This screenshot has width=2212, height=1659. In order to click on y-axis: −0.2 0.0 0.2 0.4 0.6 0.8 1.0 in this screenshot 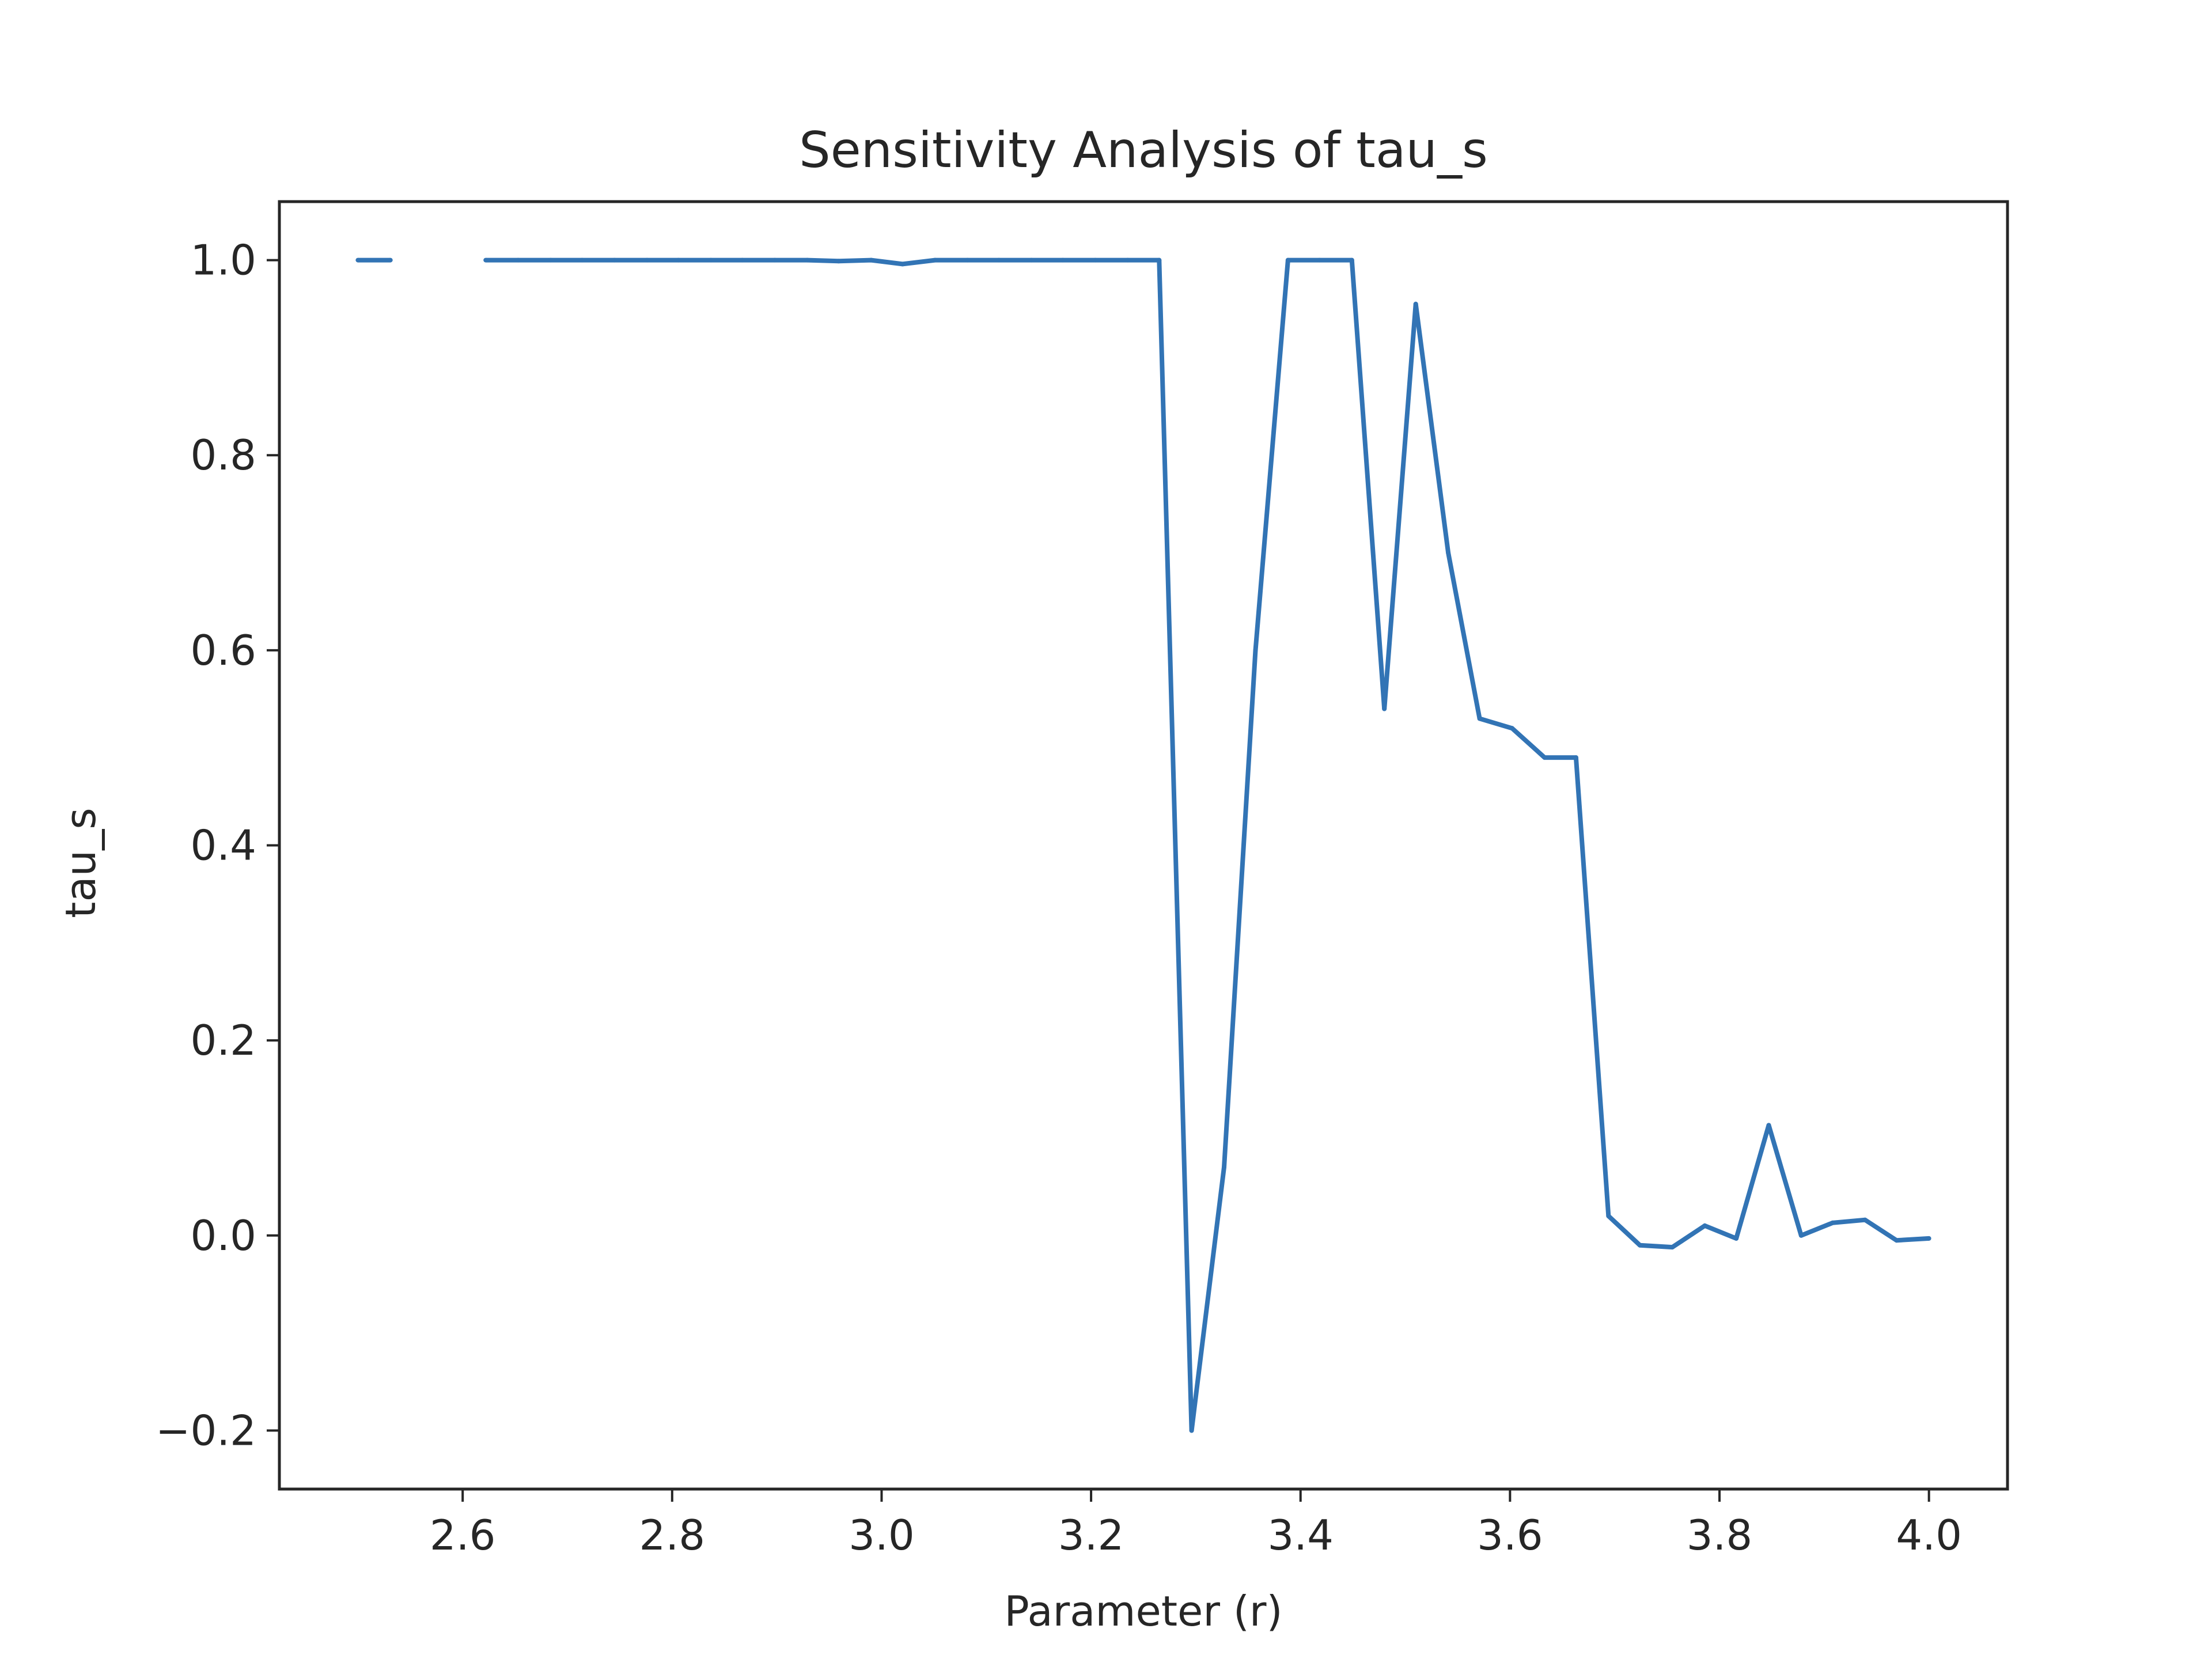, I will do `click(217, 845)`.